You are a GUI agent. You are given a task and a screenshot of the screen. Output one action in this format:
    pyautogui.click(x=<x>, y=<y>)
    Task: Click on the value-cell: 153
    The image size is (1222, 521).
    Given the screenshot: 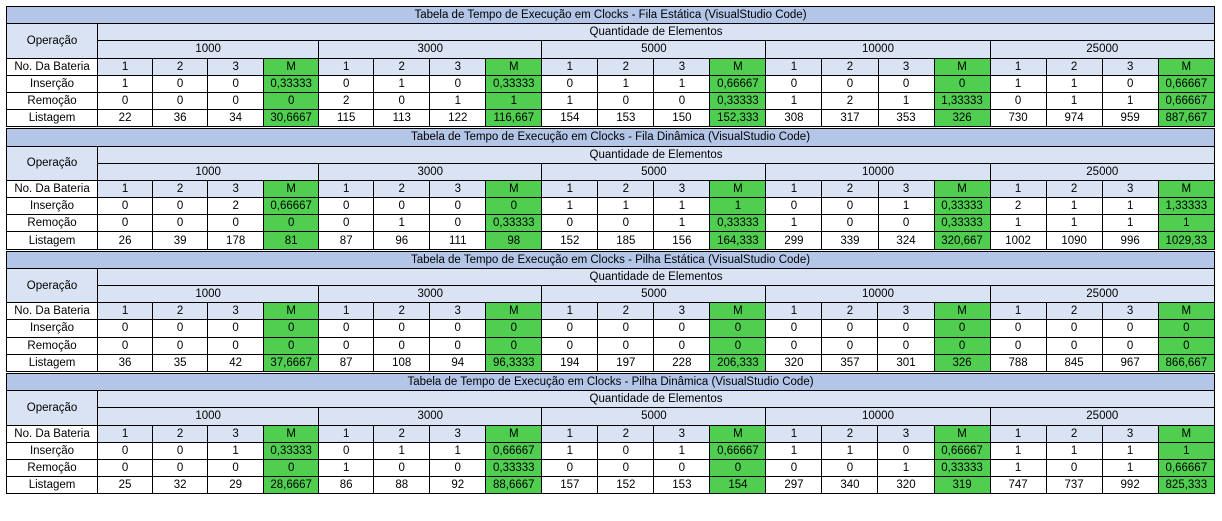 What is the action you would take?
    pyautogui.click(x=626, y=118)
    